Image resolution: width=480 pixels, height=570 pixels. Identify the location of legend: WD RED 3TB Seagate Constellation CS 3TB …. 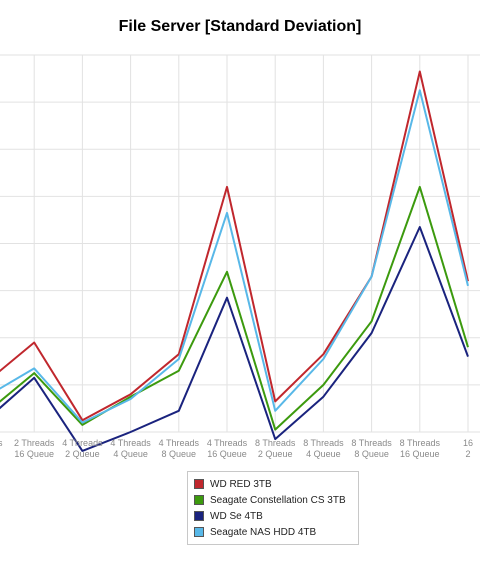
(273, 508).